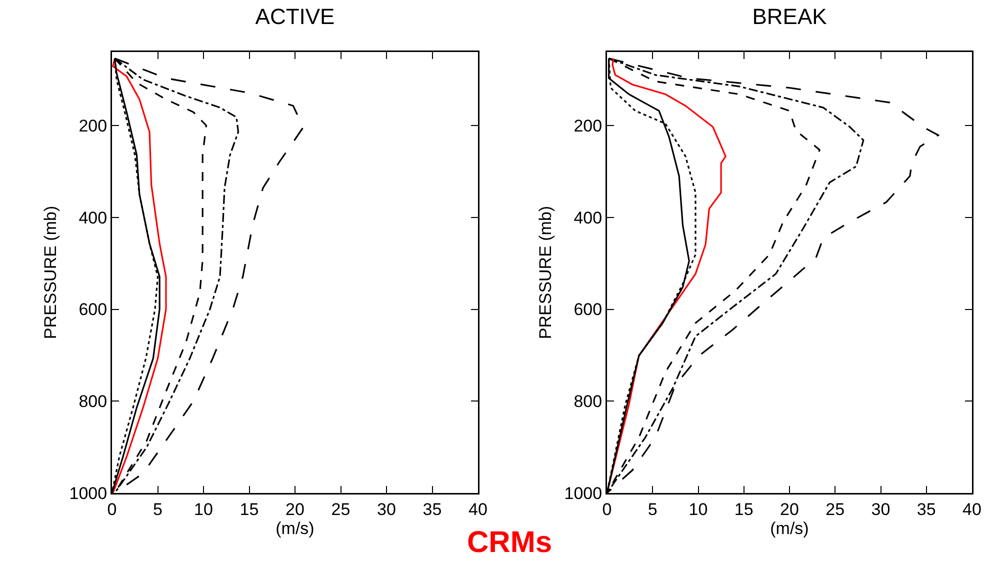 Image resolution: width=988 pixels, height=561 pixels. Describe the element at coordinates (295, 16) in the screenshot. I see `chart-title: ACTIVE` at that location.